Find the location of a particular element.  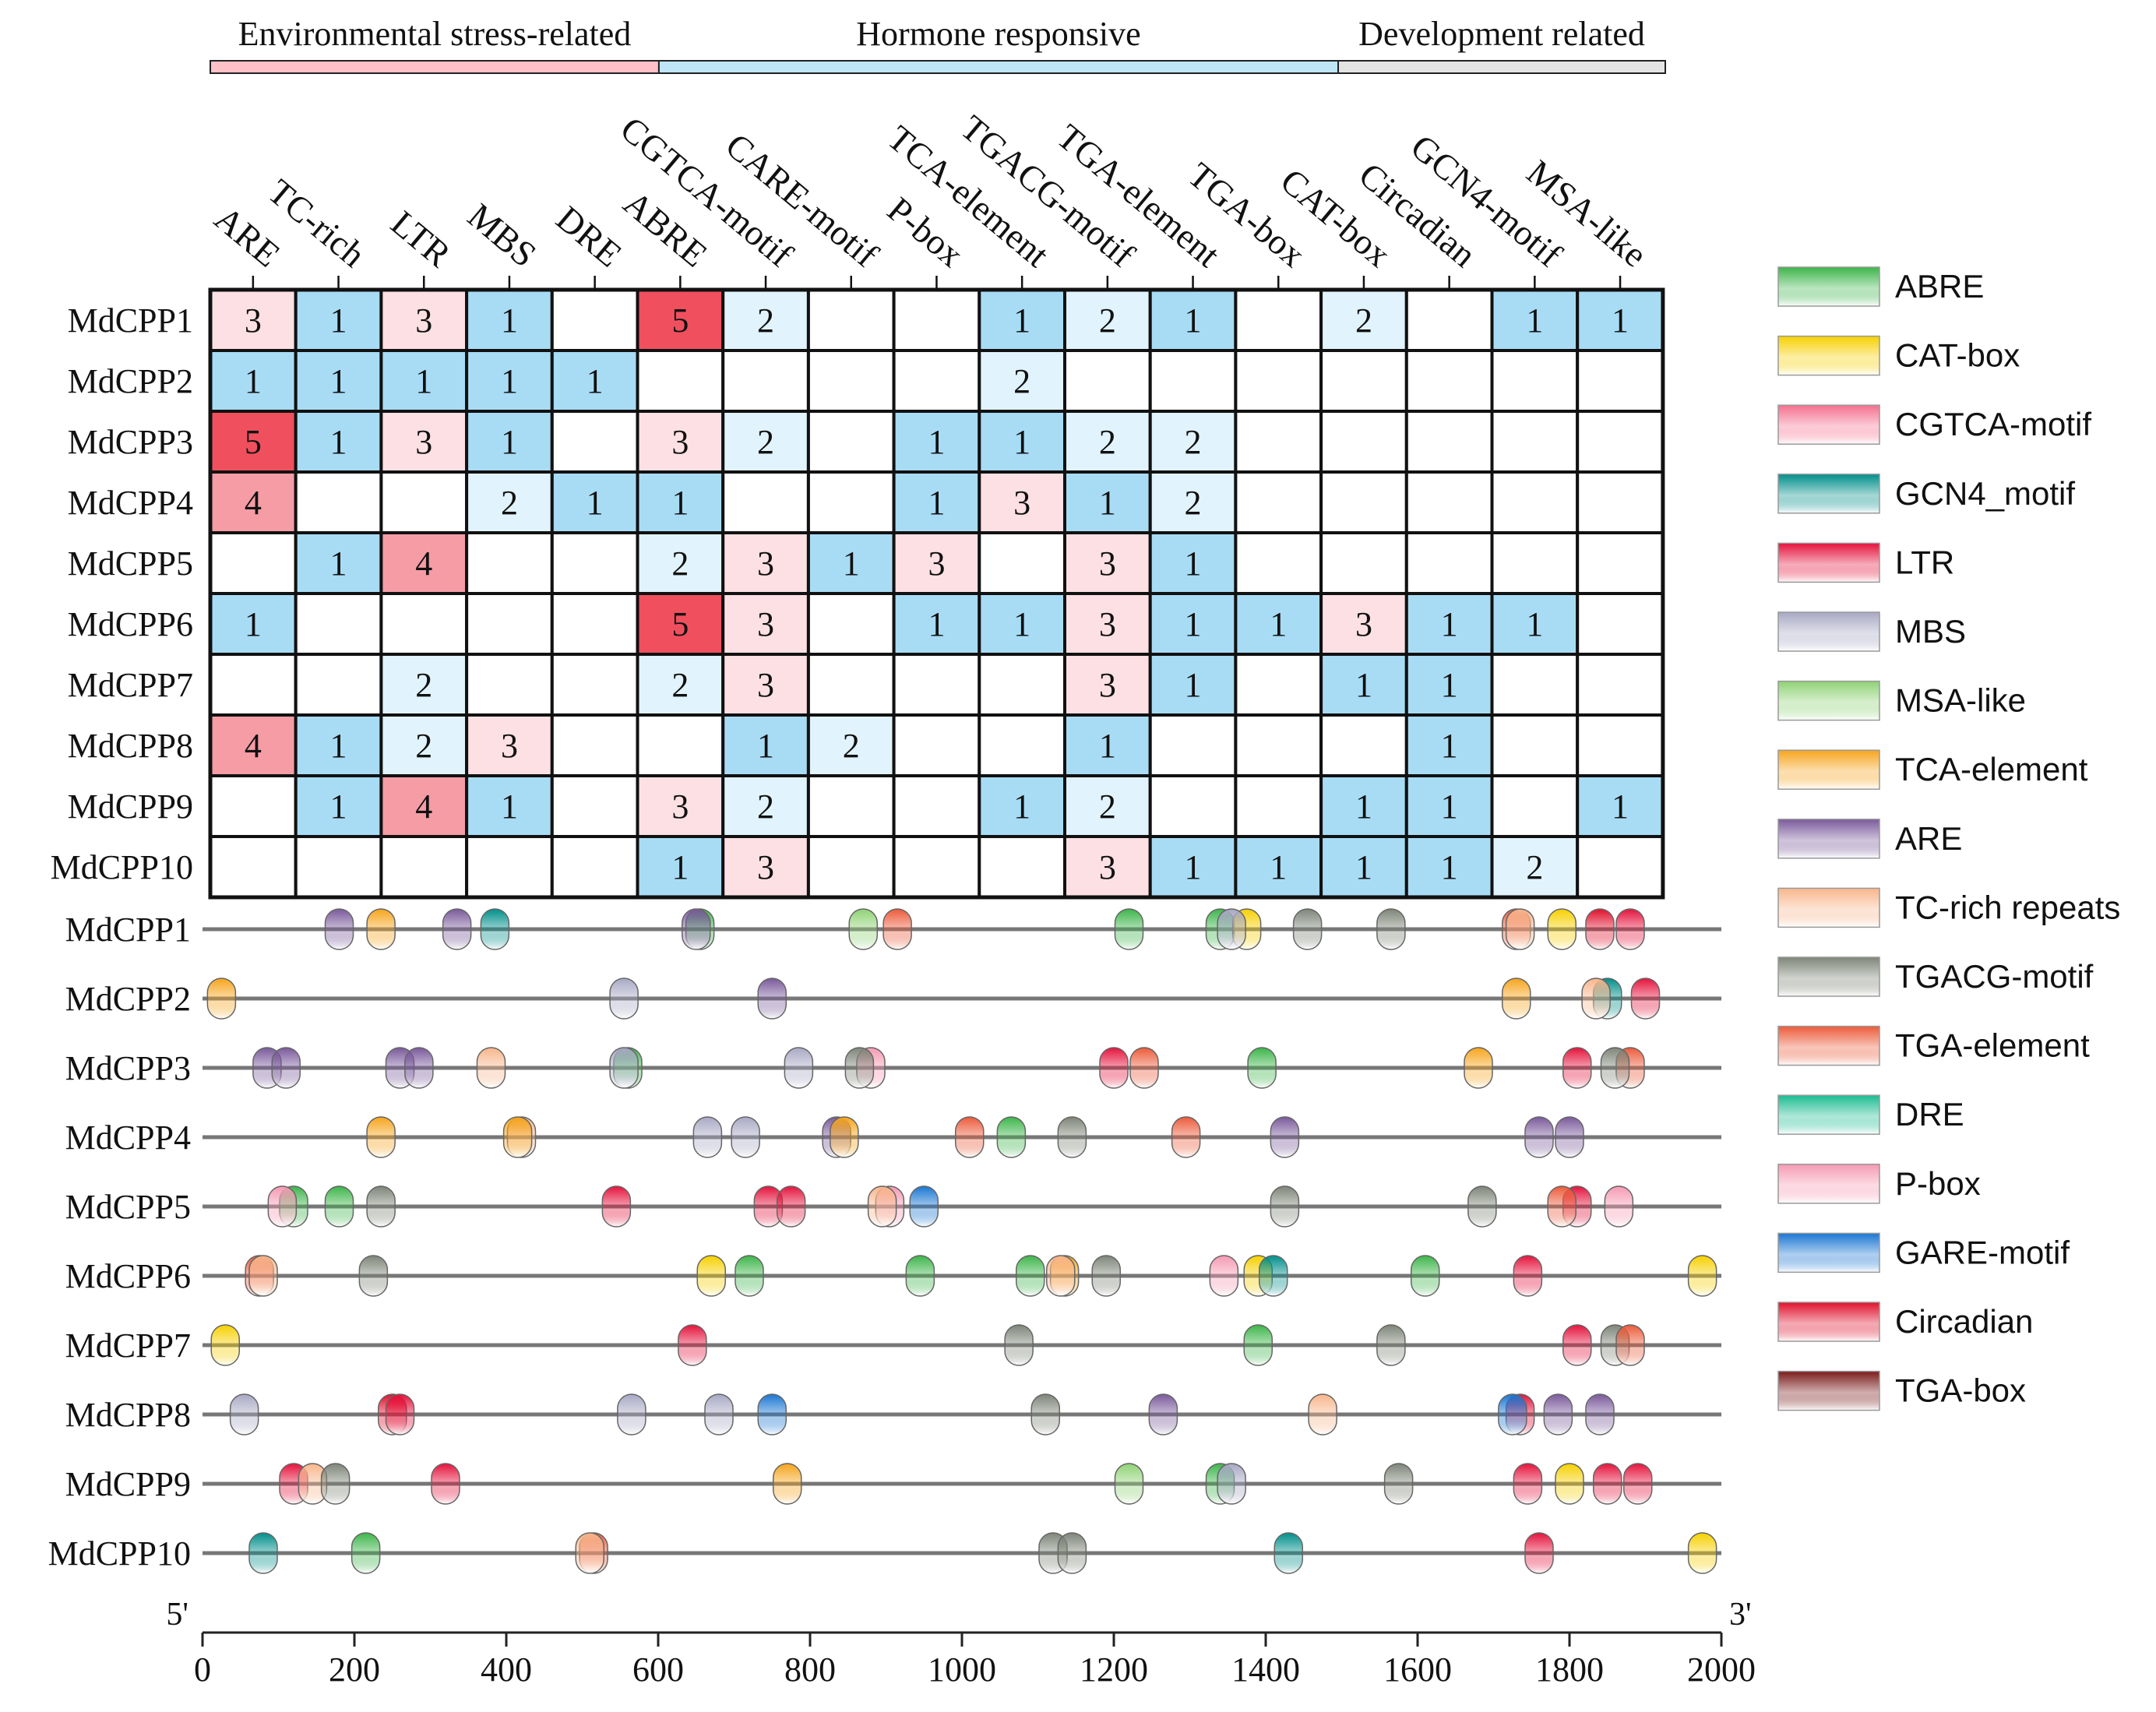

legend-item-ltr: LTR is located at coordinates (1866, 562).